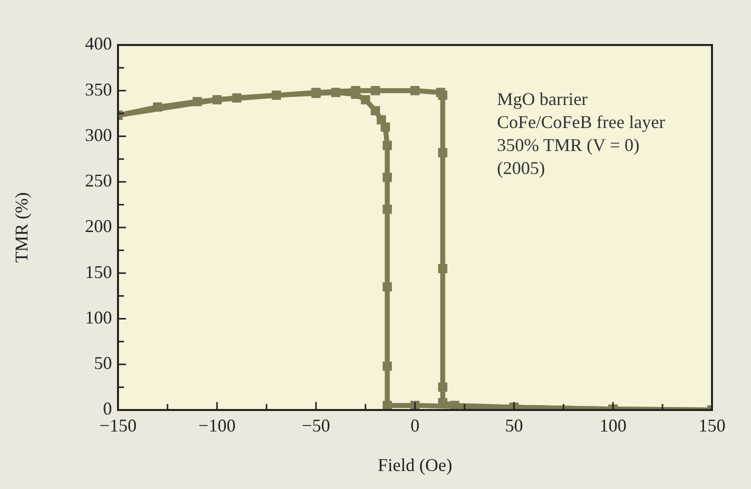 Image resolution: width=751 pixels, height=489 pixels. Describe the element at coordinates (98, 317) in the screenshot. I see `y-tick-label: 100` at that location.